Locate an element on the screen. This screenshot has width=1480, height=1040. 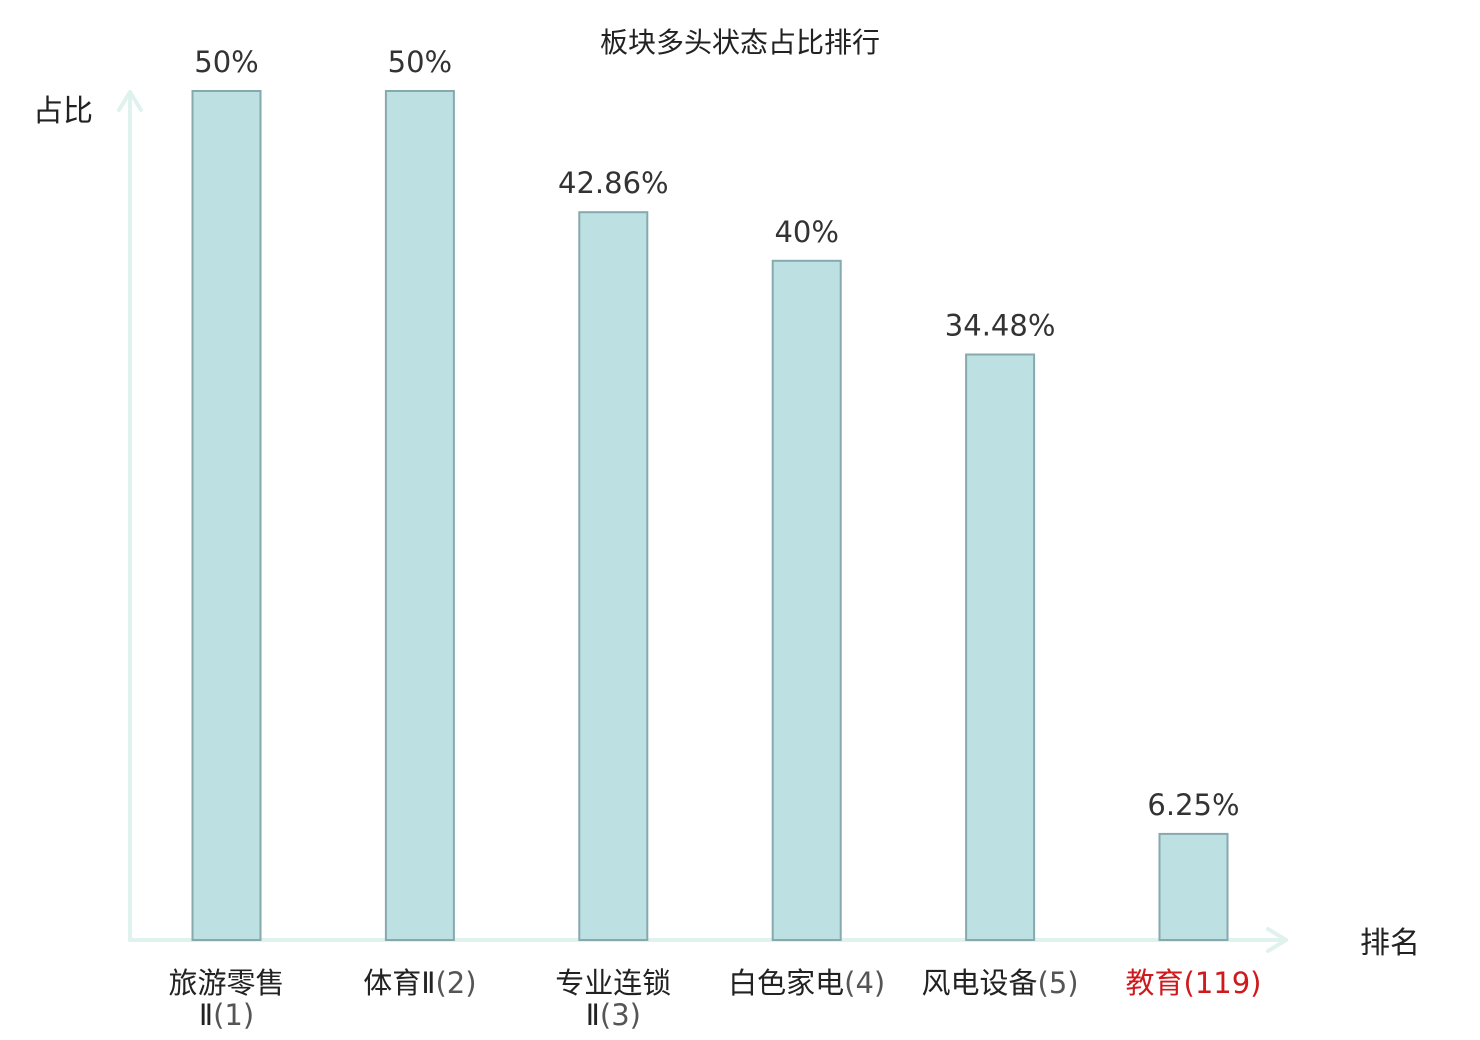
category-rank: (1) is located at coordinates (233, 1015).